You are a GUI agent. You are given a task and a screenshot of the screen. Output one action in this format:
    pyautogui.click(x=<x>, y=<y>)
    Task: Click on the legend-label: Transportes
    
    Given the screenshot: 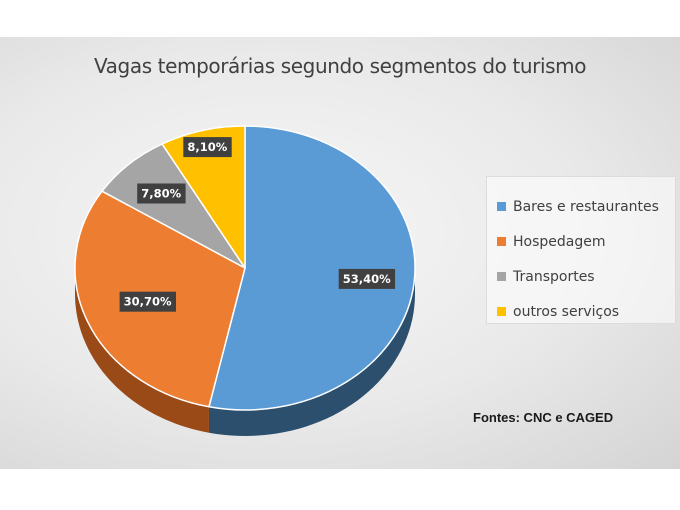 What is the action you would take?
    pyautogui.click(x=554, y=276)
    